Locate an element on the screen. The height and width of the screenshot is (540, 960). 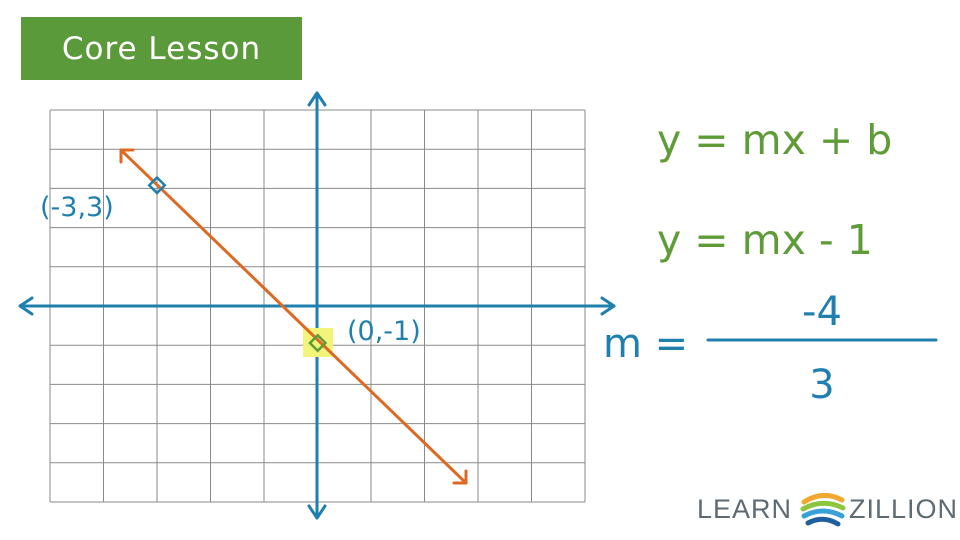
core-lesson-label: Core Lesson is located at coordinates (161, 48).